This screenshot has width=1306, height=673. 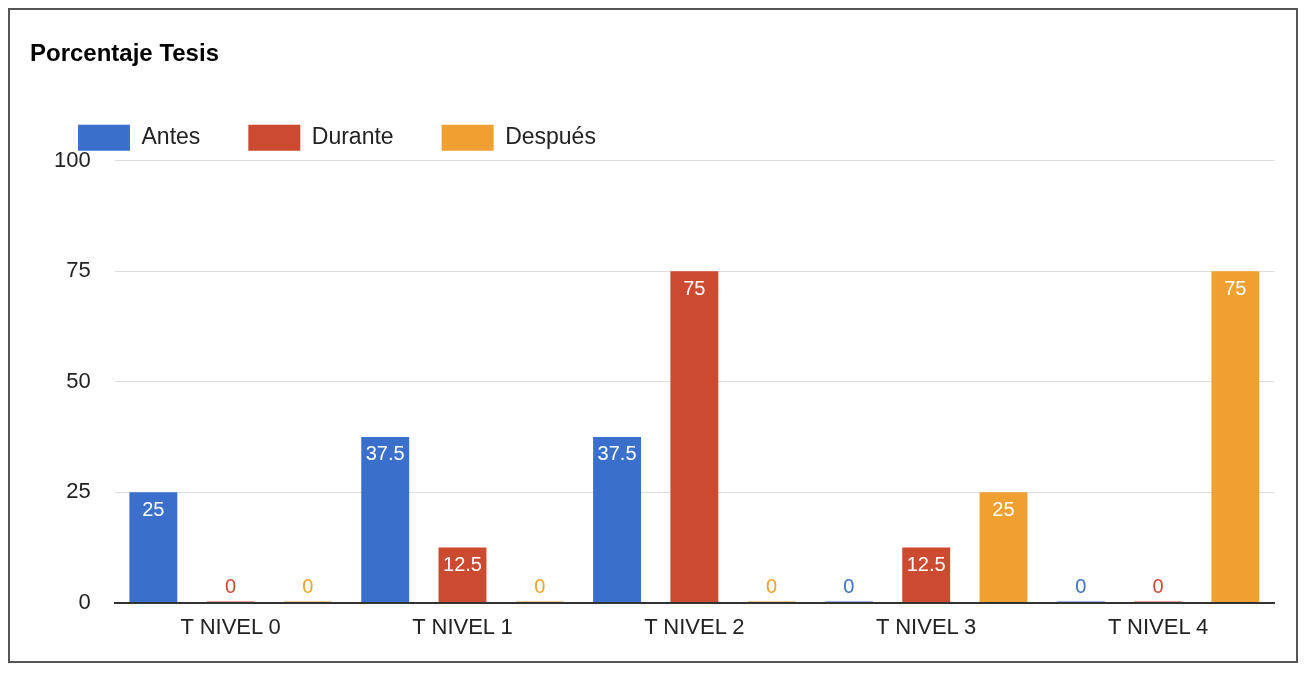 I want to click on x-tick-label: T NIVEL 4, so click(x=1158, y=626).